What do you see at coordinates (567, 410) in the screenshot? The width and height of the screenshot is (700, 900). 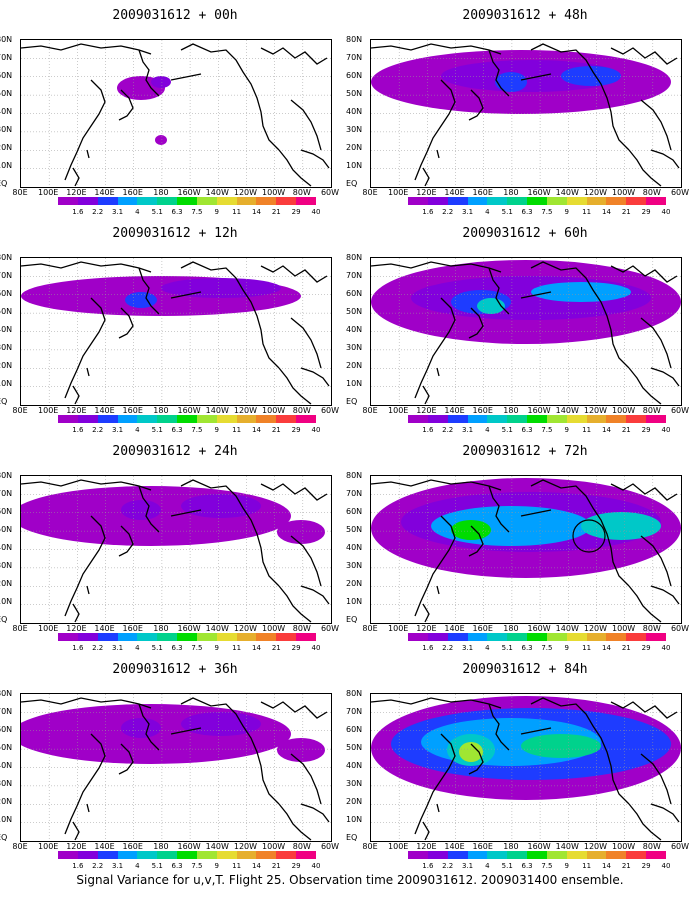 I see `longitude-label: 140W` at bounding box center [567, 410].